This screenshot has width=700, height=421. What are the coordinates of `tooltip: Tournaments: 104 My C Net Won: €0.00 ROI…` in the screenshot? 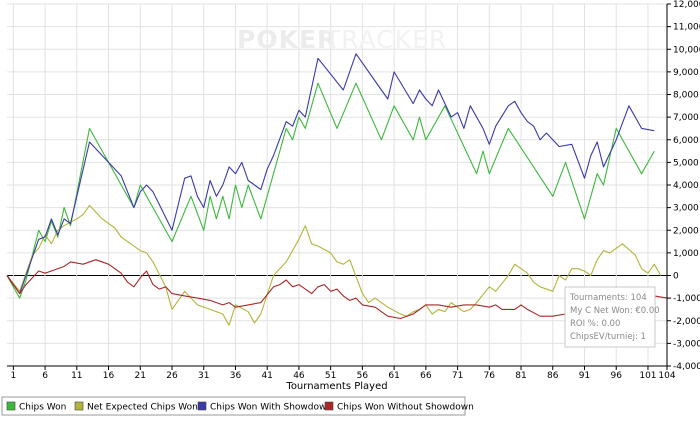 It's located at (612, 317).